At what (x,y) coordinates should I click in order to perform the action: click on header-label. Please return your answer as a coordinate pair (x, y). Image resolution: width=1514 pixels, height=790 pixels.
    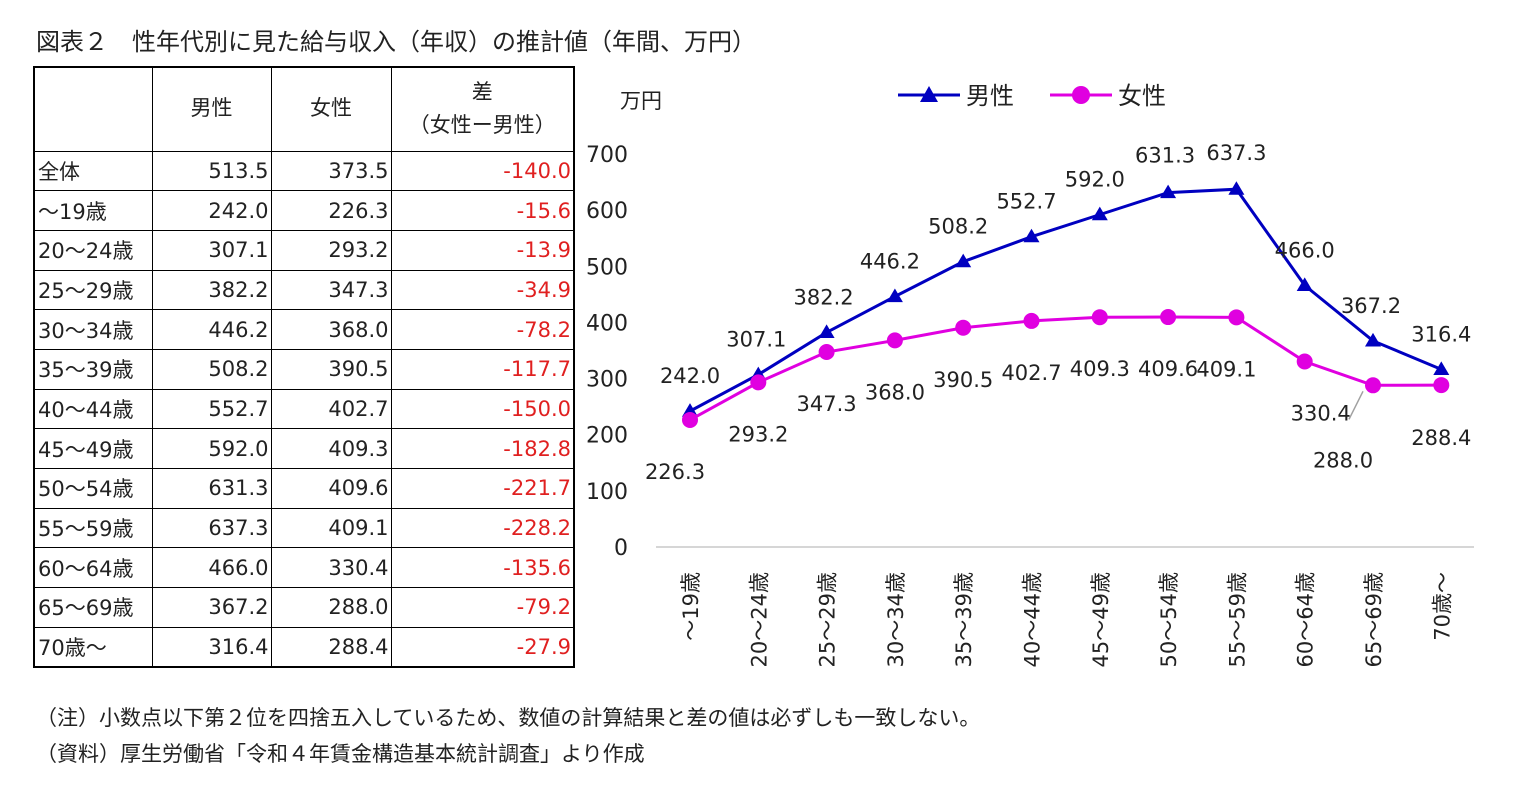
    Looking at the image, I should click on (93, 109).